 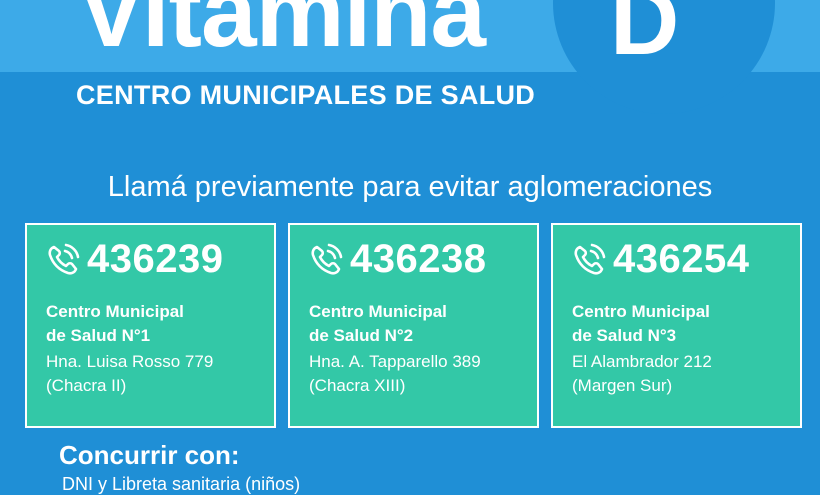 What do you see at coordinates (149, 455) in the screenshot?
I see `requirements-title: Concurrir con:` at bounding box center [149, 455].